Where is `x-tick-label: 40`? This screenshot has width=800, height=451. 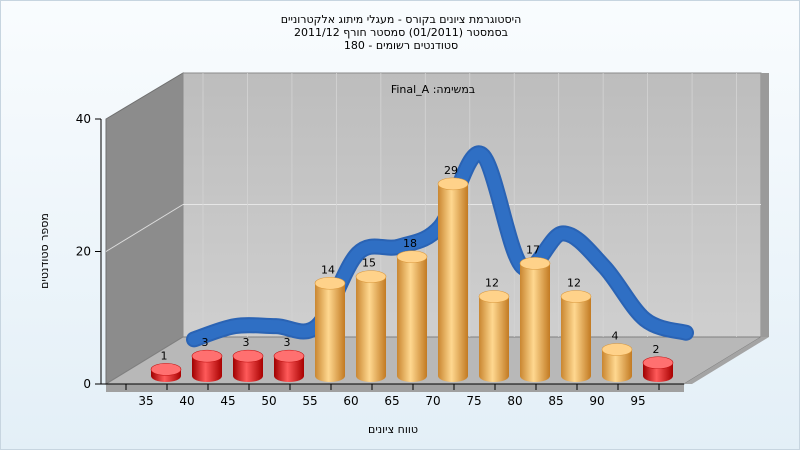 x-tick-label: 40 is located at coordinates (186, 401).